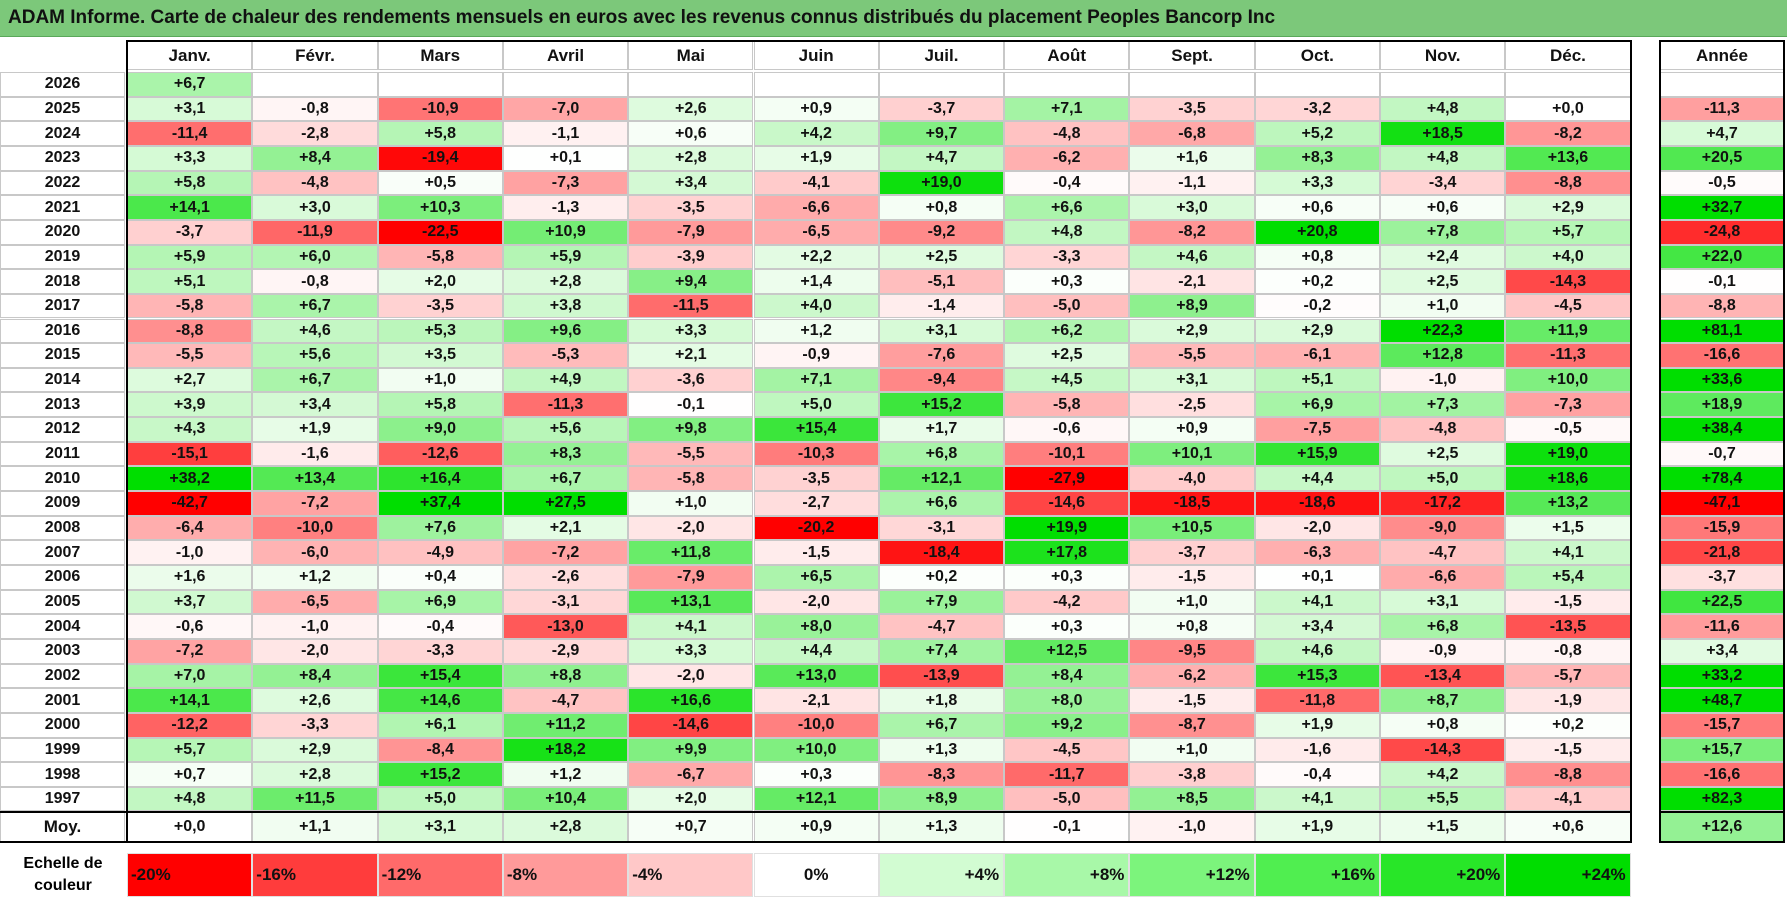  Describe the element at coordinates (190, 207) in the screenshot. I see `heatmap-cell: +14,1` at that location.